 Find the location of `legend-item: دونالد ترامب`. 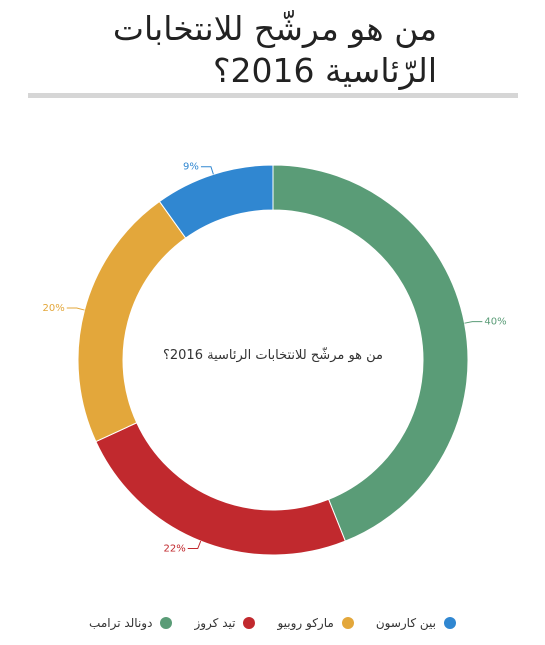

legend-item: دونالد ترامب is located at coordinates (131, 623).